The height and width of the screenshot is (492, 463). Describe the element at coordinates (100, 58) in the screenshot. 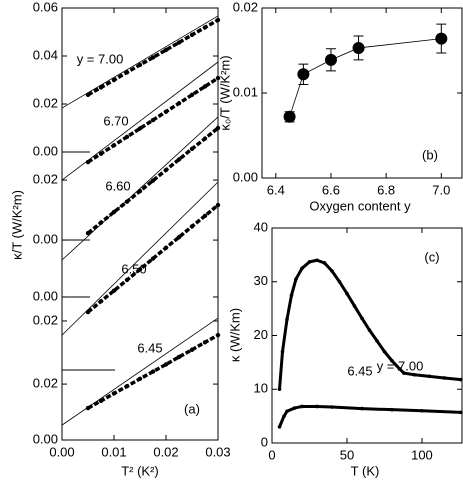

I see `series-label: y = 7.00` at that location.